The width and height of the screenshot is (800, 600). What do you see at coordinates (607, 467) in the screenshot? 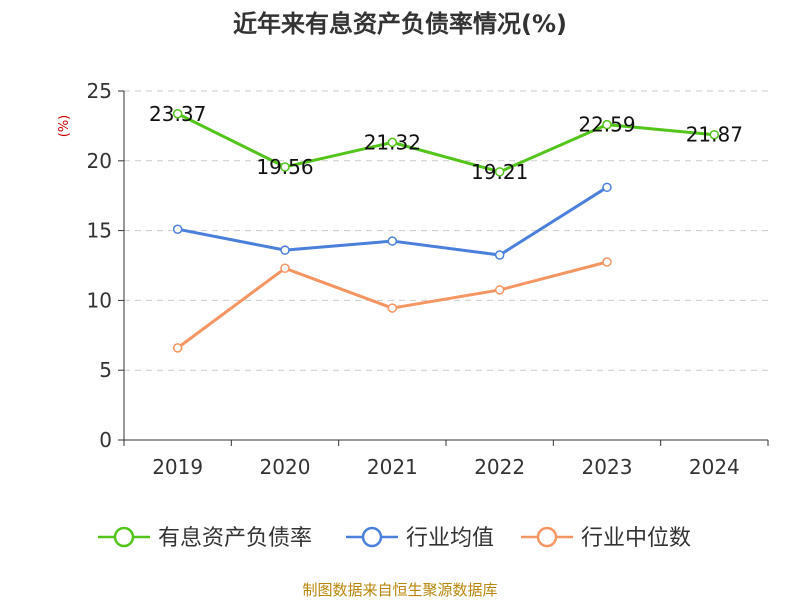
I see `x-tick-label: 2023` at bounding box center [607, 467].